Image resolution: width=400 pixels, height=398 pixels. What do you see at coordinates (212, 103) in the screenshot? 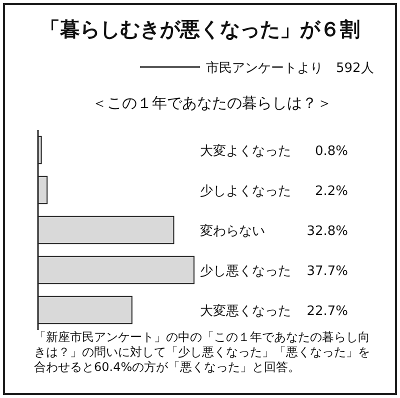
I see `x-axis-title: ＜この１年であなたの暮らしは？＞` at bounding box center [212, 103].